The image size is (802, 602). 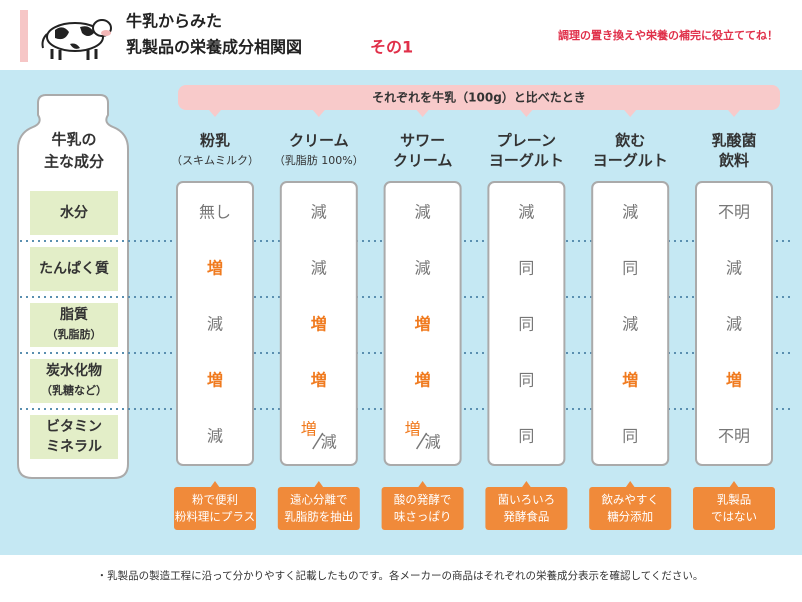 What do you see at coordinates (630, 500) in the screenshot?
I see `note-text: 飲みやすく` at bounding box center [630, 500].